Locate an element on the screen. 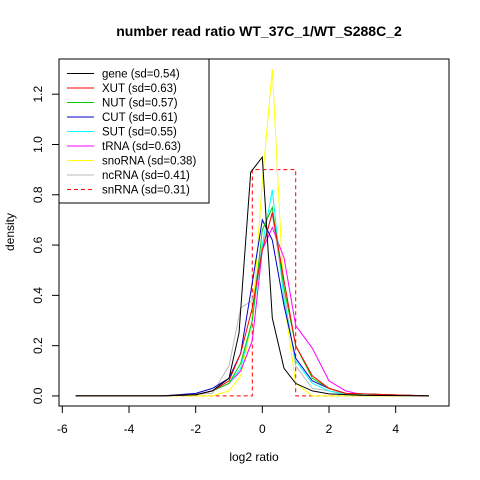 The width and height of the screenshot is (480, 480). y-tick-label: 0.2 is located at coordinates (38, 345).